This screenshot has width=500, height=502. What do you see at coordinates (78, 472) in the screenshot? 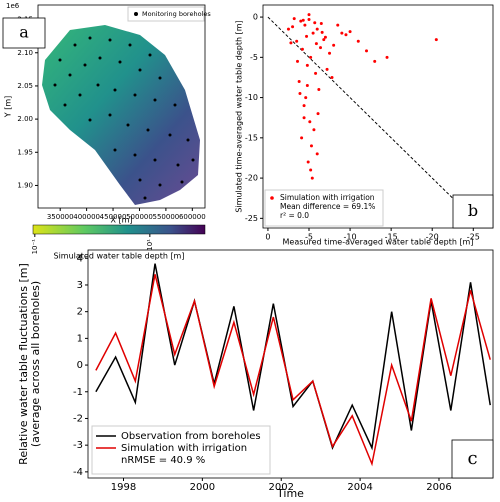
I see `y-tick-label: -4` at bounding box center [78, 472].